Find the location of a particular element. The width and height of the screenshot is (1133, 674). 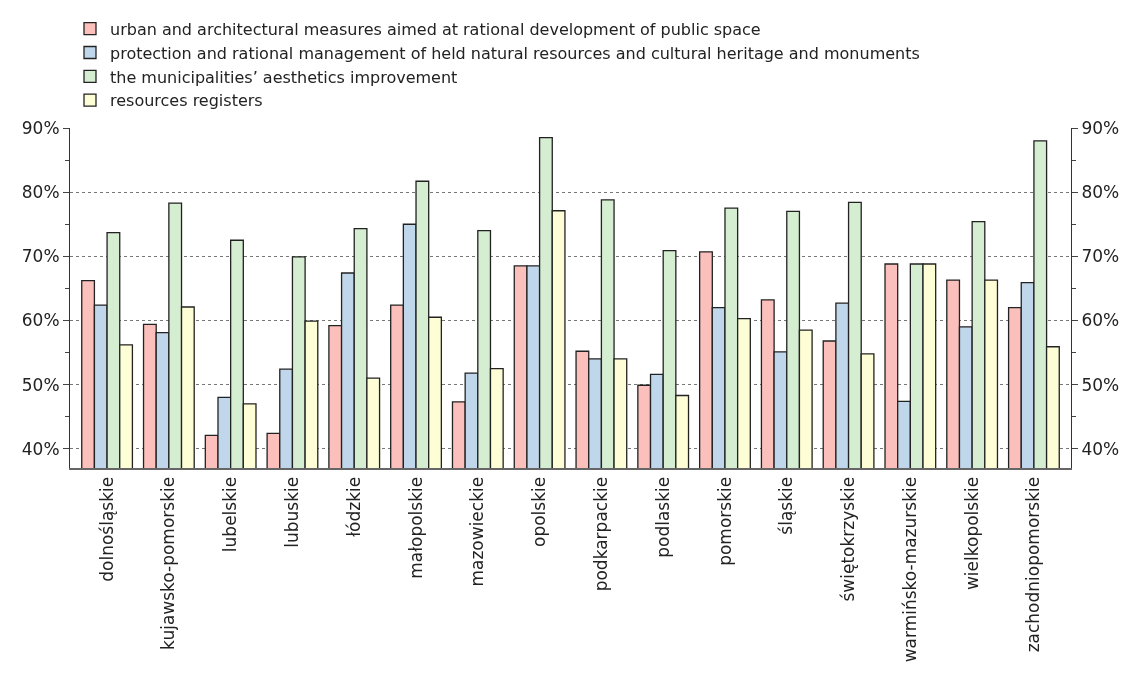

x-tick-label: wielkopolskie is located at coordinates (971, 533).